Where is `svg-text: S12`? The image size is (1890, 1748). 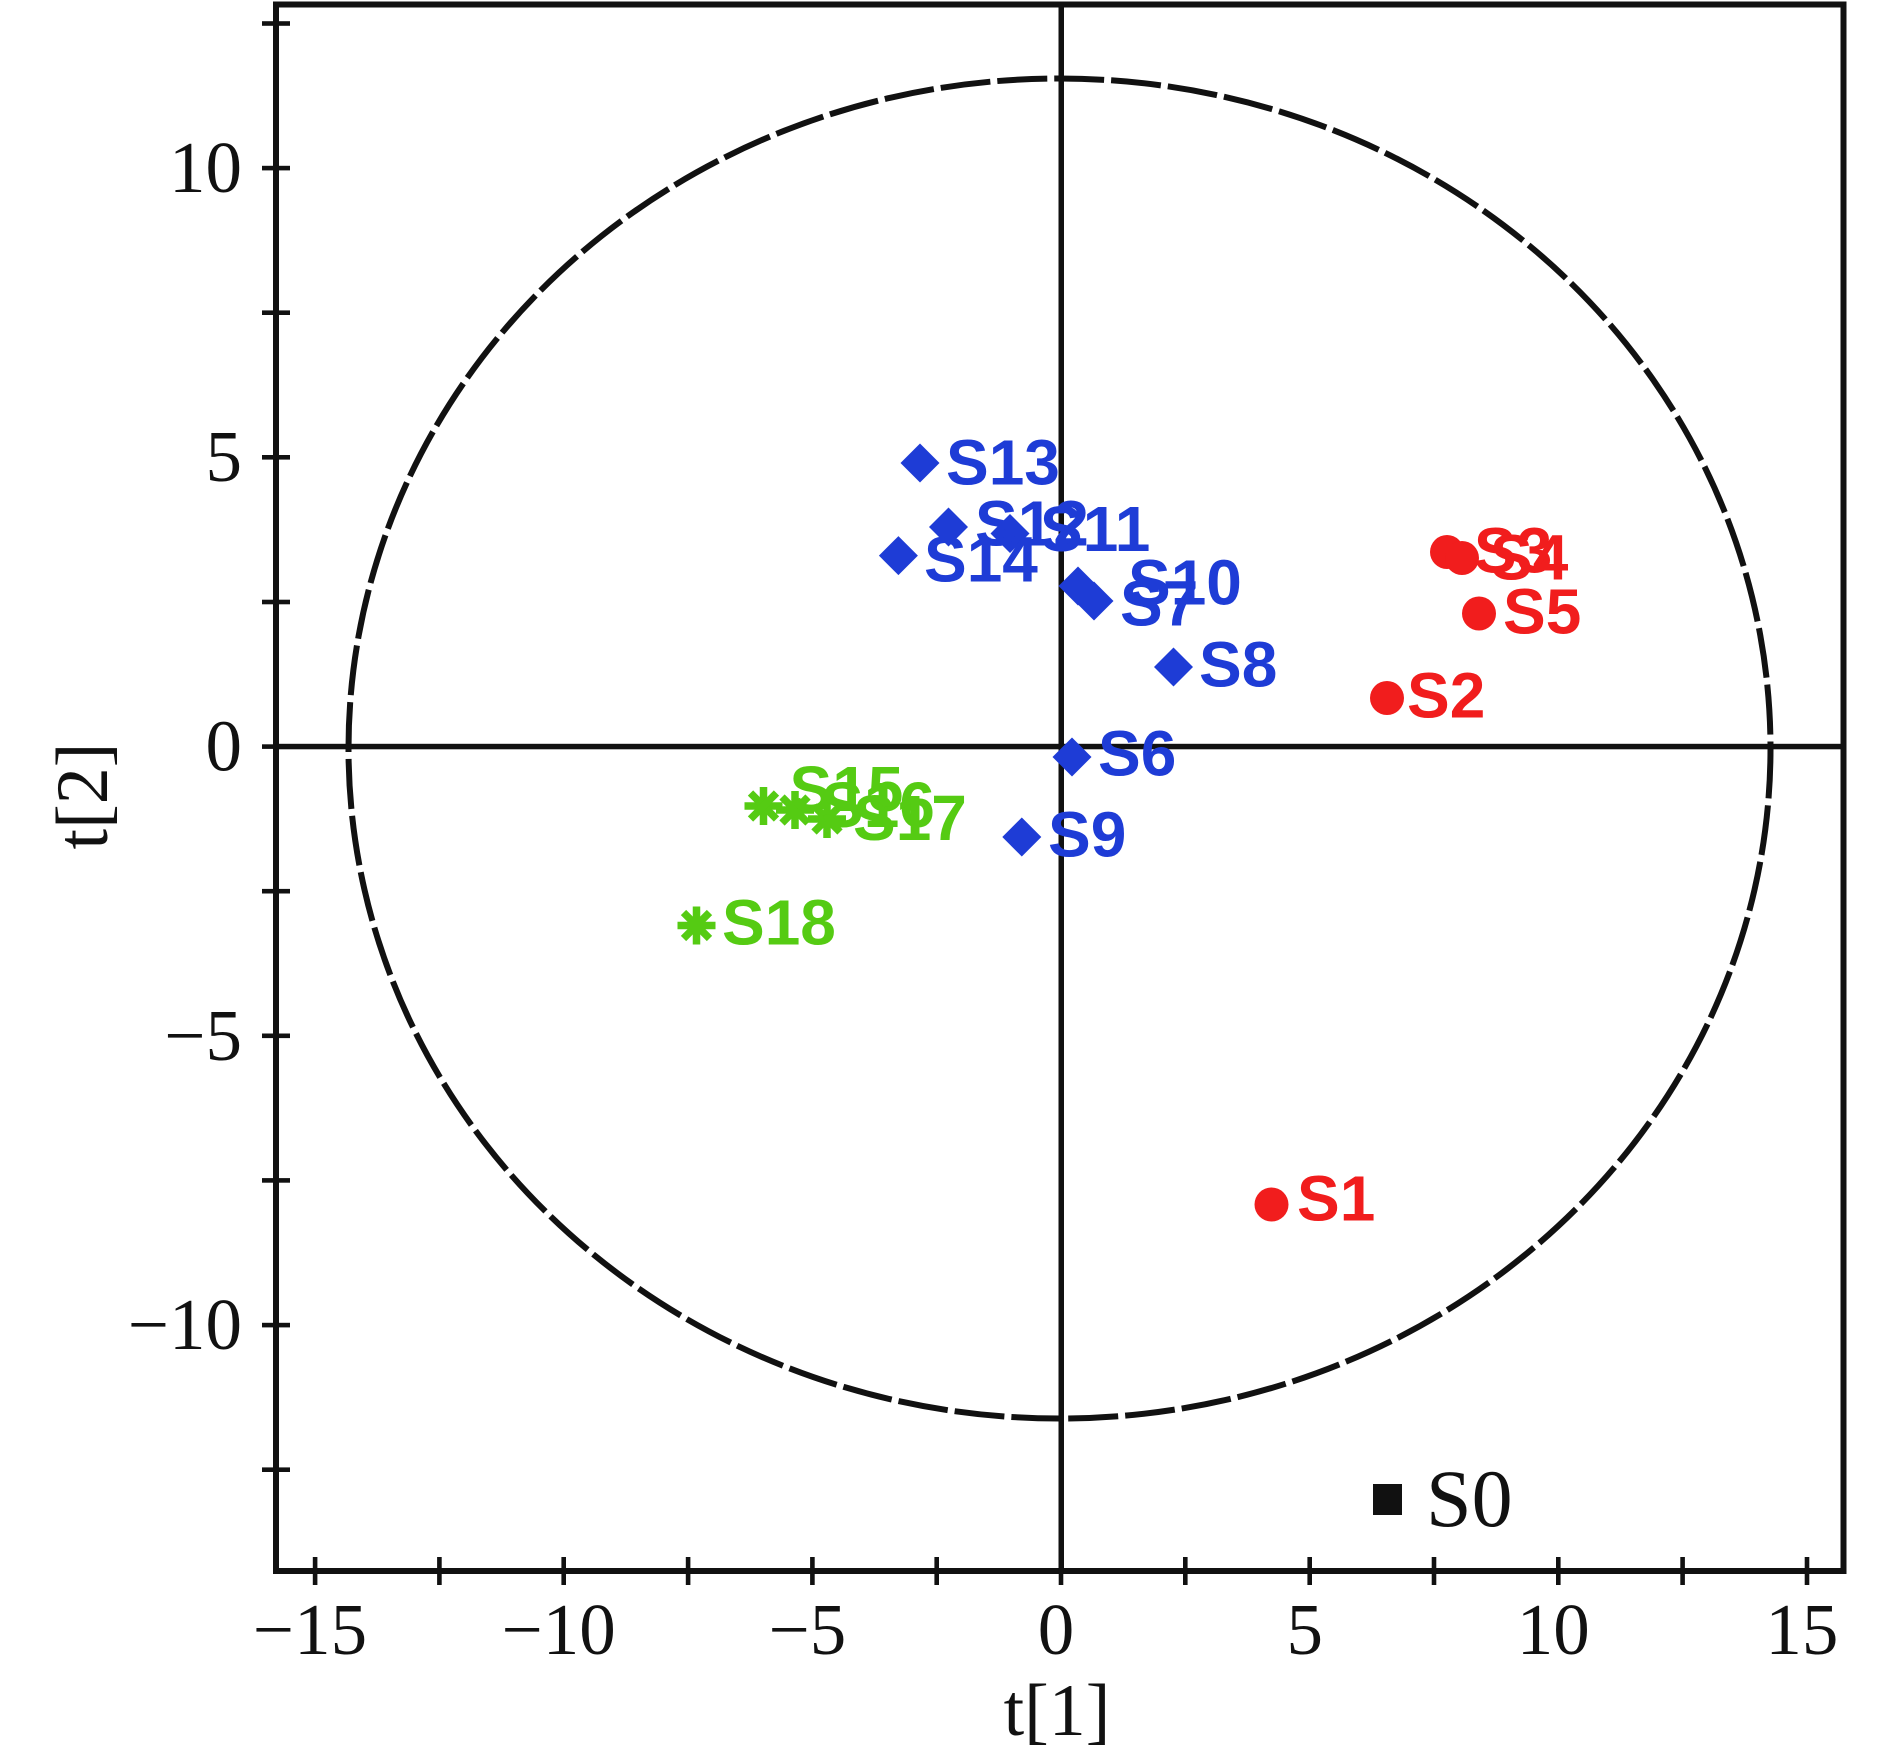
svg-text: S12 is located at coordinates (1032, 524).